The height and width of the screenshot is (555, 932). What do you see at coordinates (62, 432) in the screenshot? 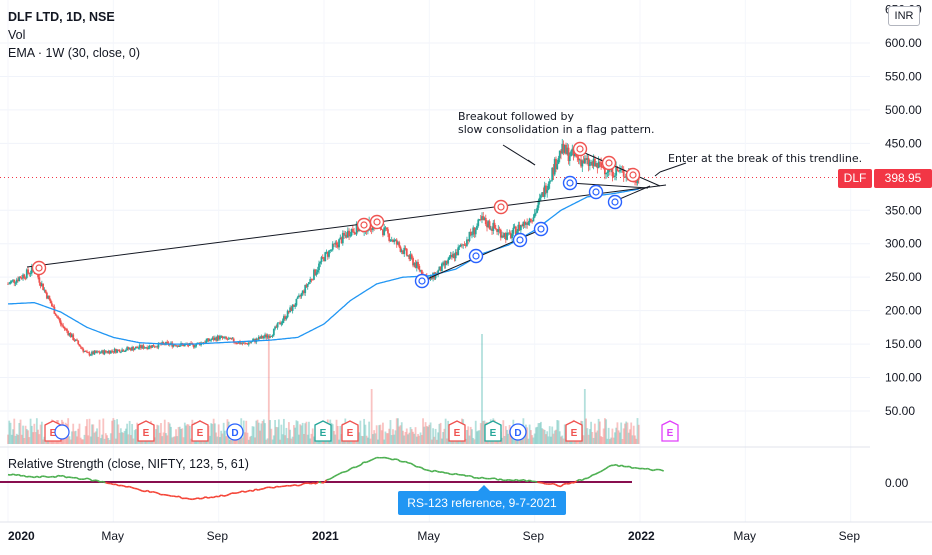
I see `dividend-marker` at bounding box center [62, 432].